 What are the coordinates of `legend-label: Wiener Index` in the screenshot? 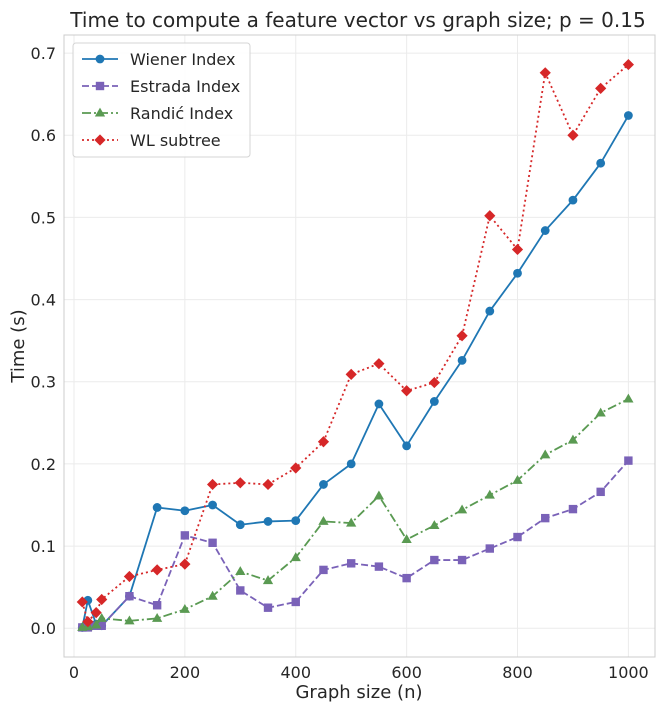 It's located at (182, 59).